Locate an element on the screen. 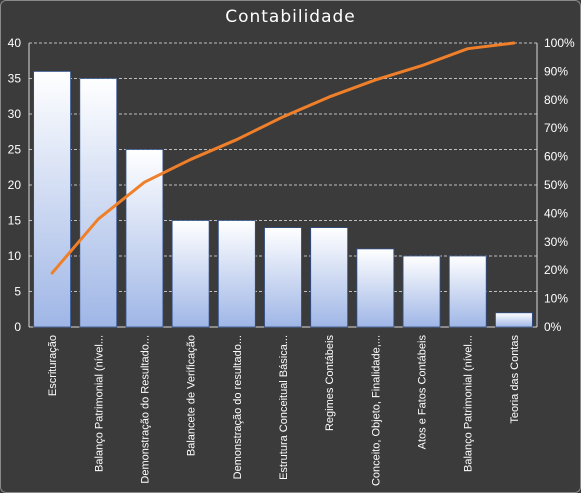  category-label: Atos e Fatos Contábeis is located at coordinates (423, 392).